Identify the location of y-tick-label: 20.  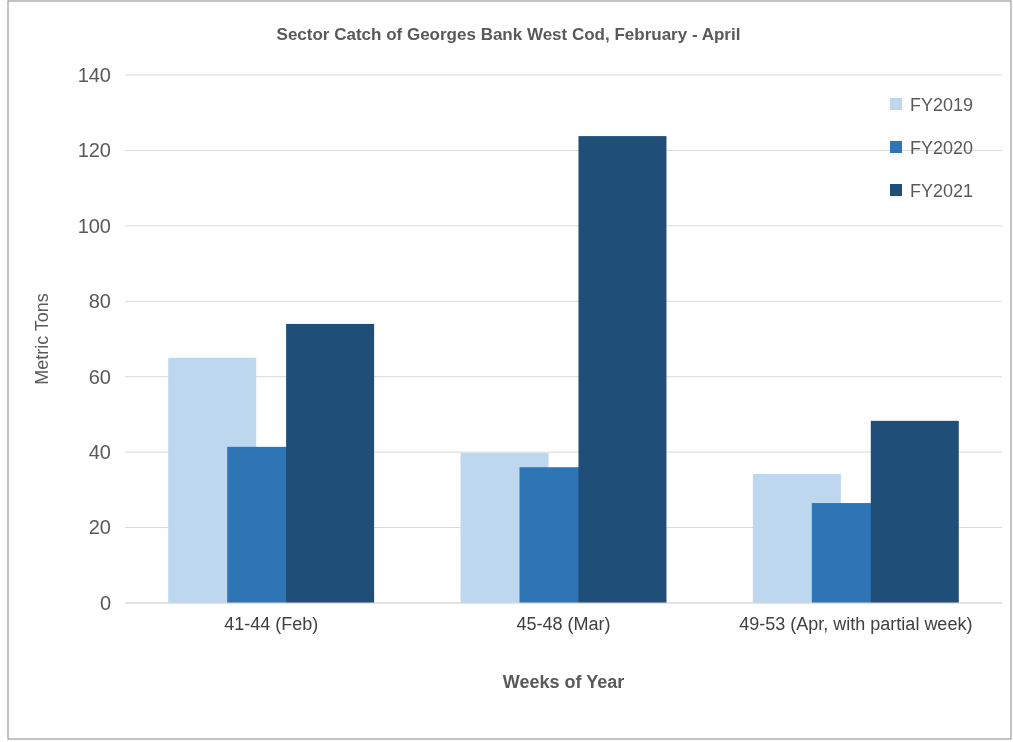
(99, 527).